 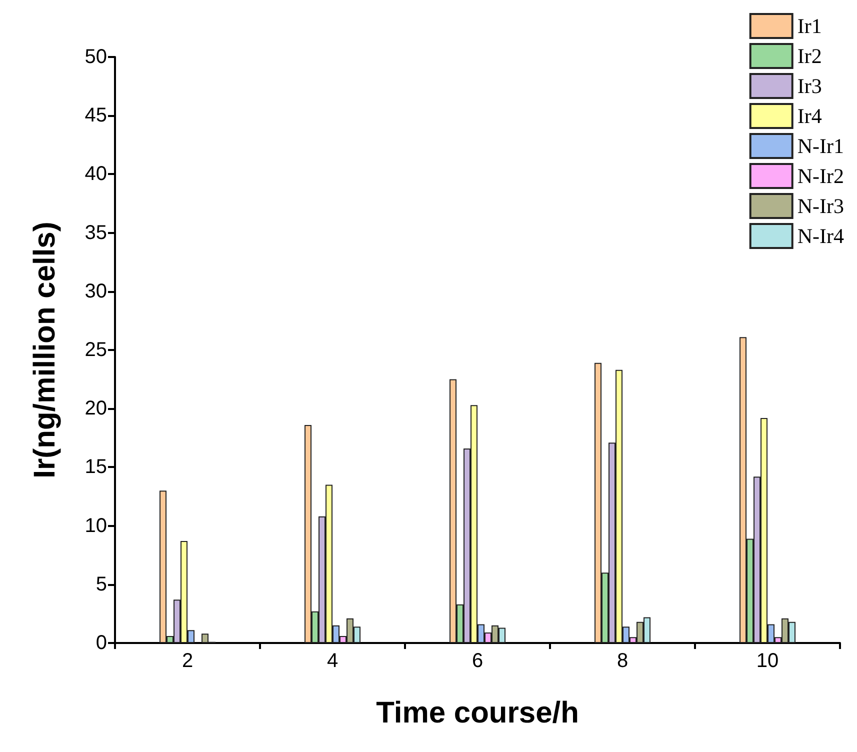 What do you see at coordinates (809, 56) in the screenshot?
I see `legend-label: Ir2` at bounding box center [809, 56].